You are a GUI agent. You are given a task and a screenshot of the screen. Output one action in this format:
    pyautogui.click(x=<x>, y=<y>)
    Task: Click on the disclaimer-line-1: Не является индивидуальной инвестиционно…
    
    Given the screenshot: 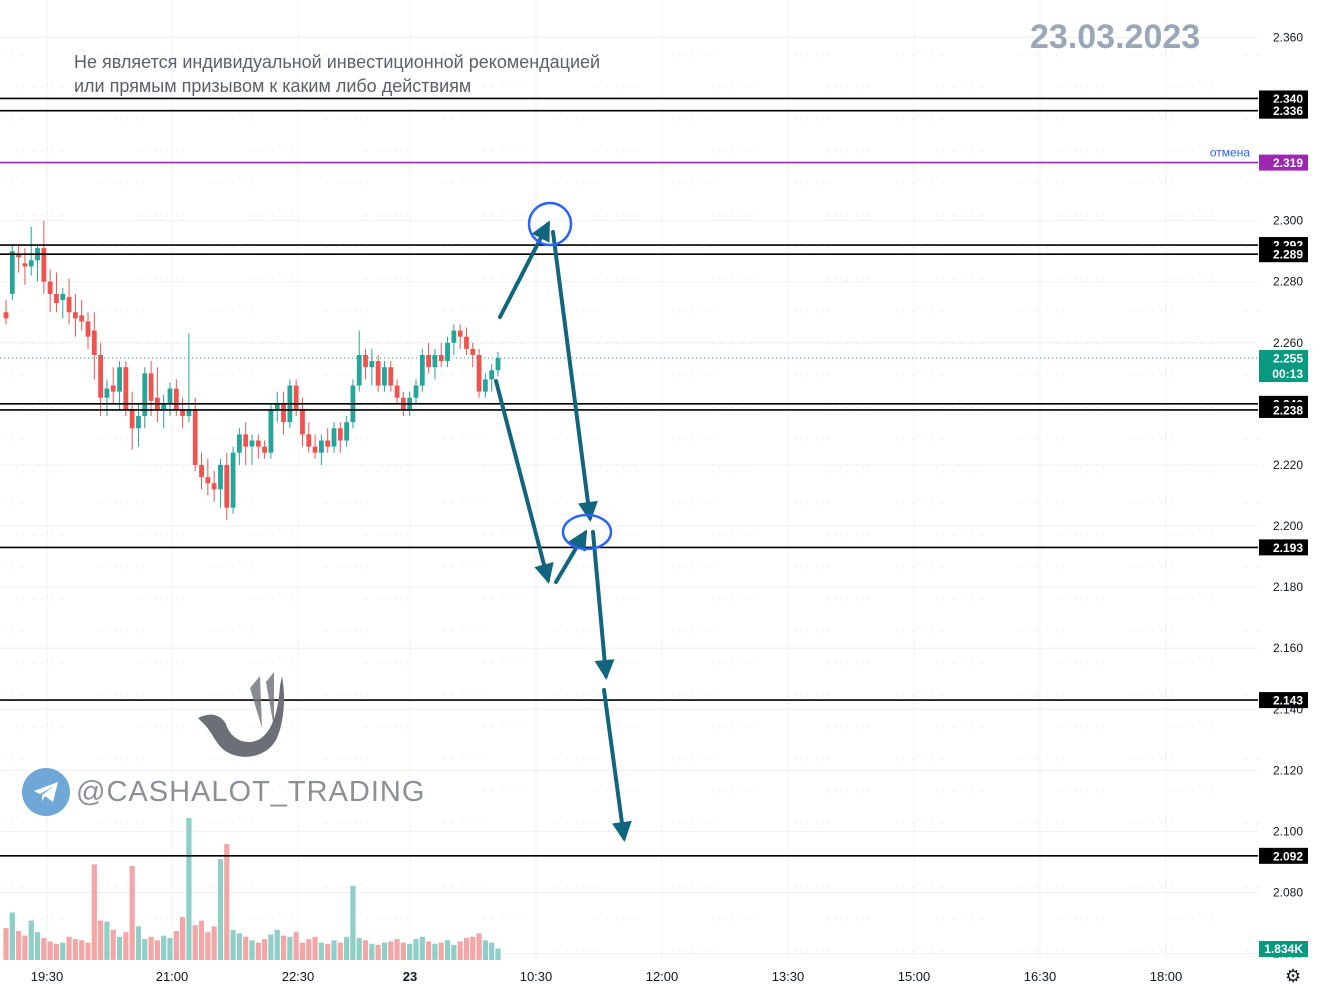 What is the action you would take?
    pyautogui.click(x=337, y=62)
    